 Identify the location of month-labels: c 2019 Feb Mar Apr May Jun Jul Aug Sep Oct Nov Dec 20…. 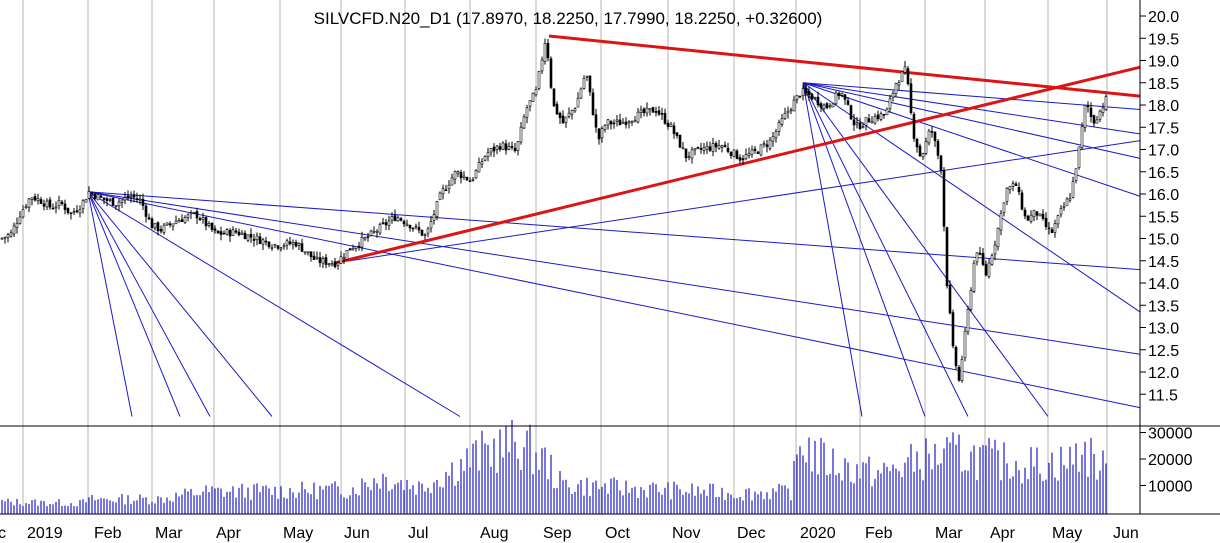
(569, 533).